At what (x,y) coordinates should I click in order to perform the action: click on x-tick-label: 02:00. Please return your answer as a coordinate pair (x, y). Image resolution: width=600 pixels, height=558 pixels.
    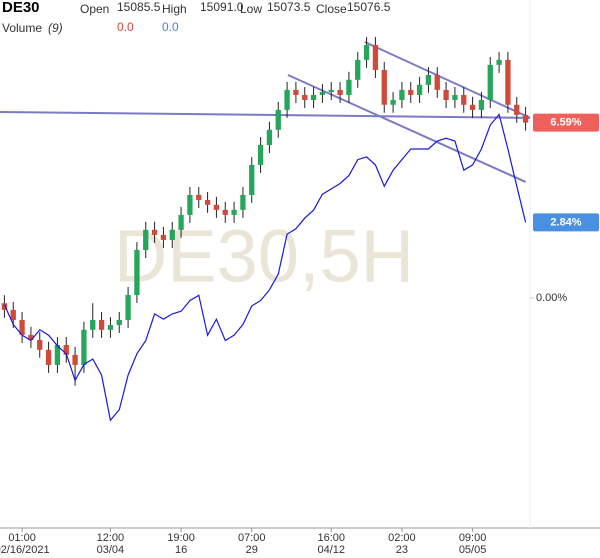
    Looking at the image, I should click on (402, 538).